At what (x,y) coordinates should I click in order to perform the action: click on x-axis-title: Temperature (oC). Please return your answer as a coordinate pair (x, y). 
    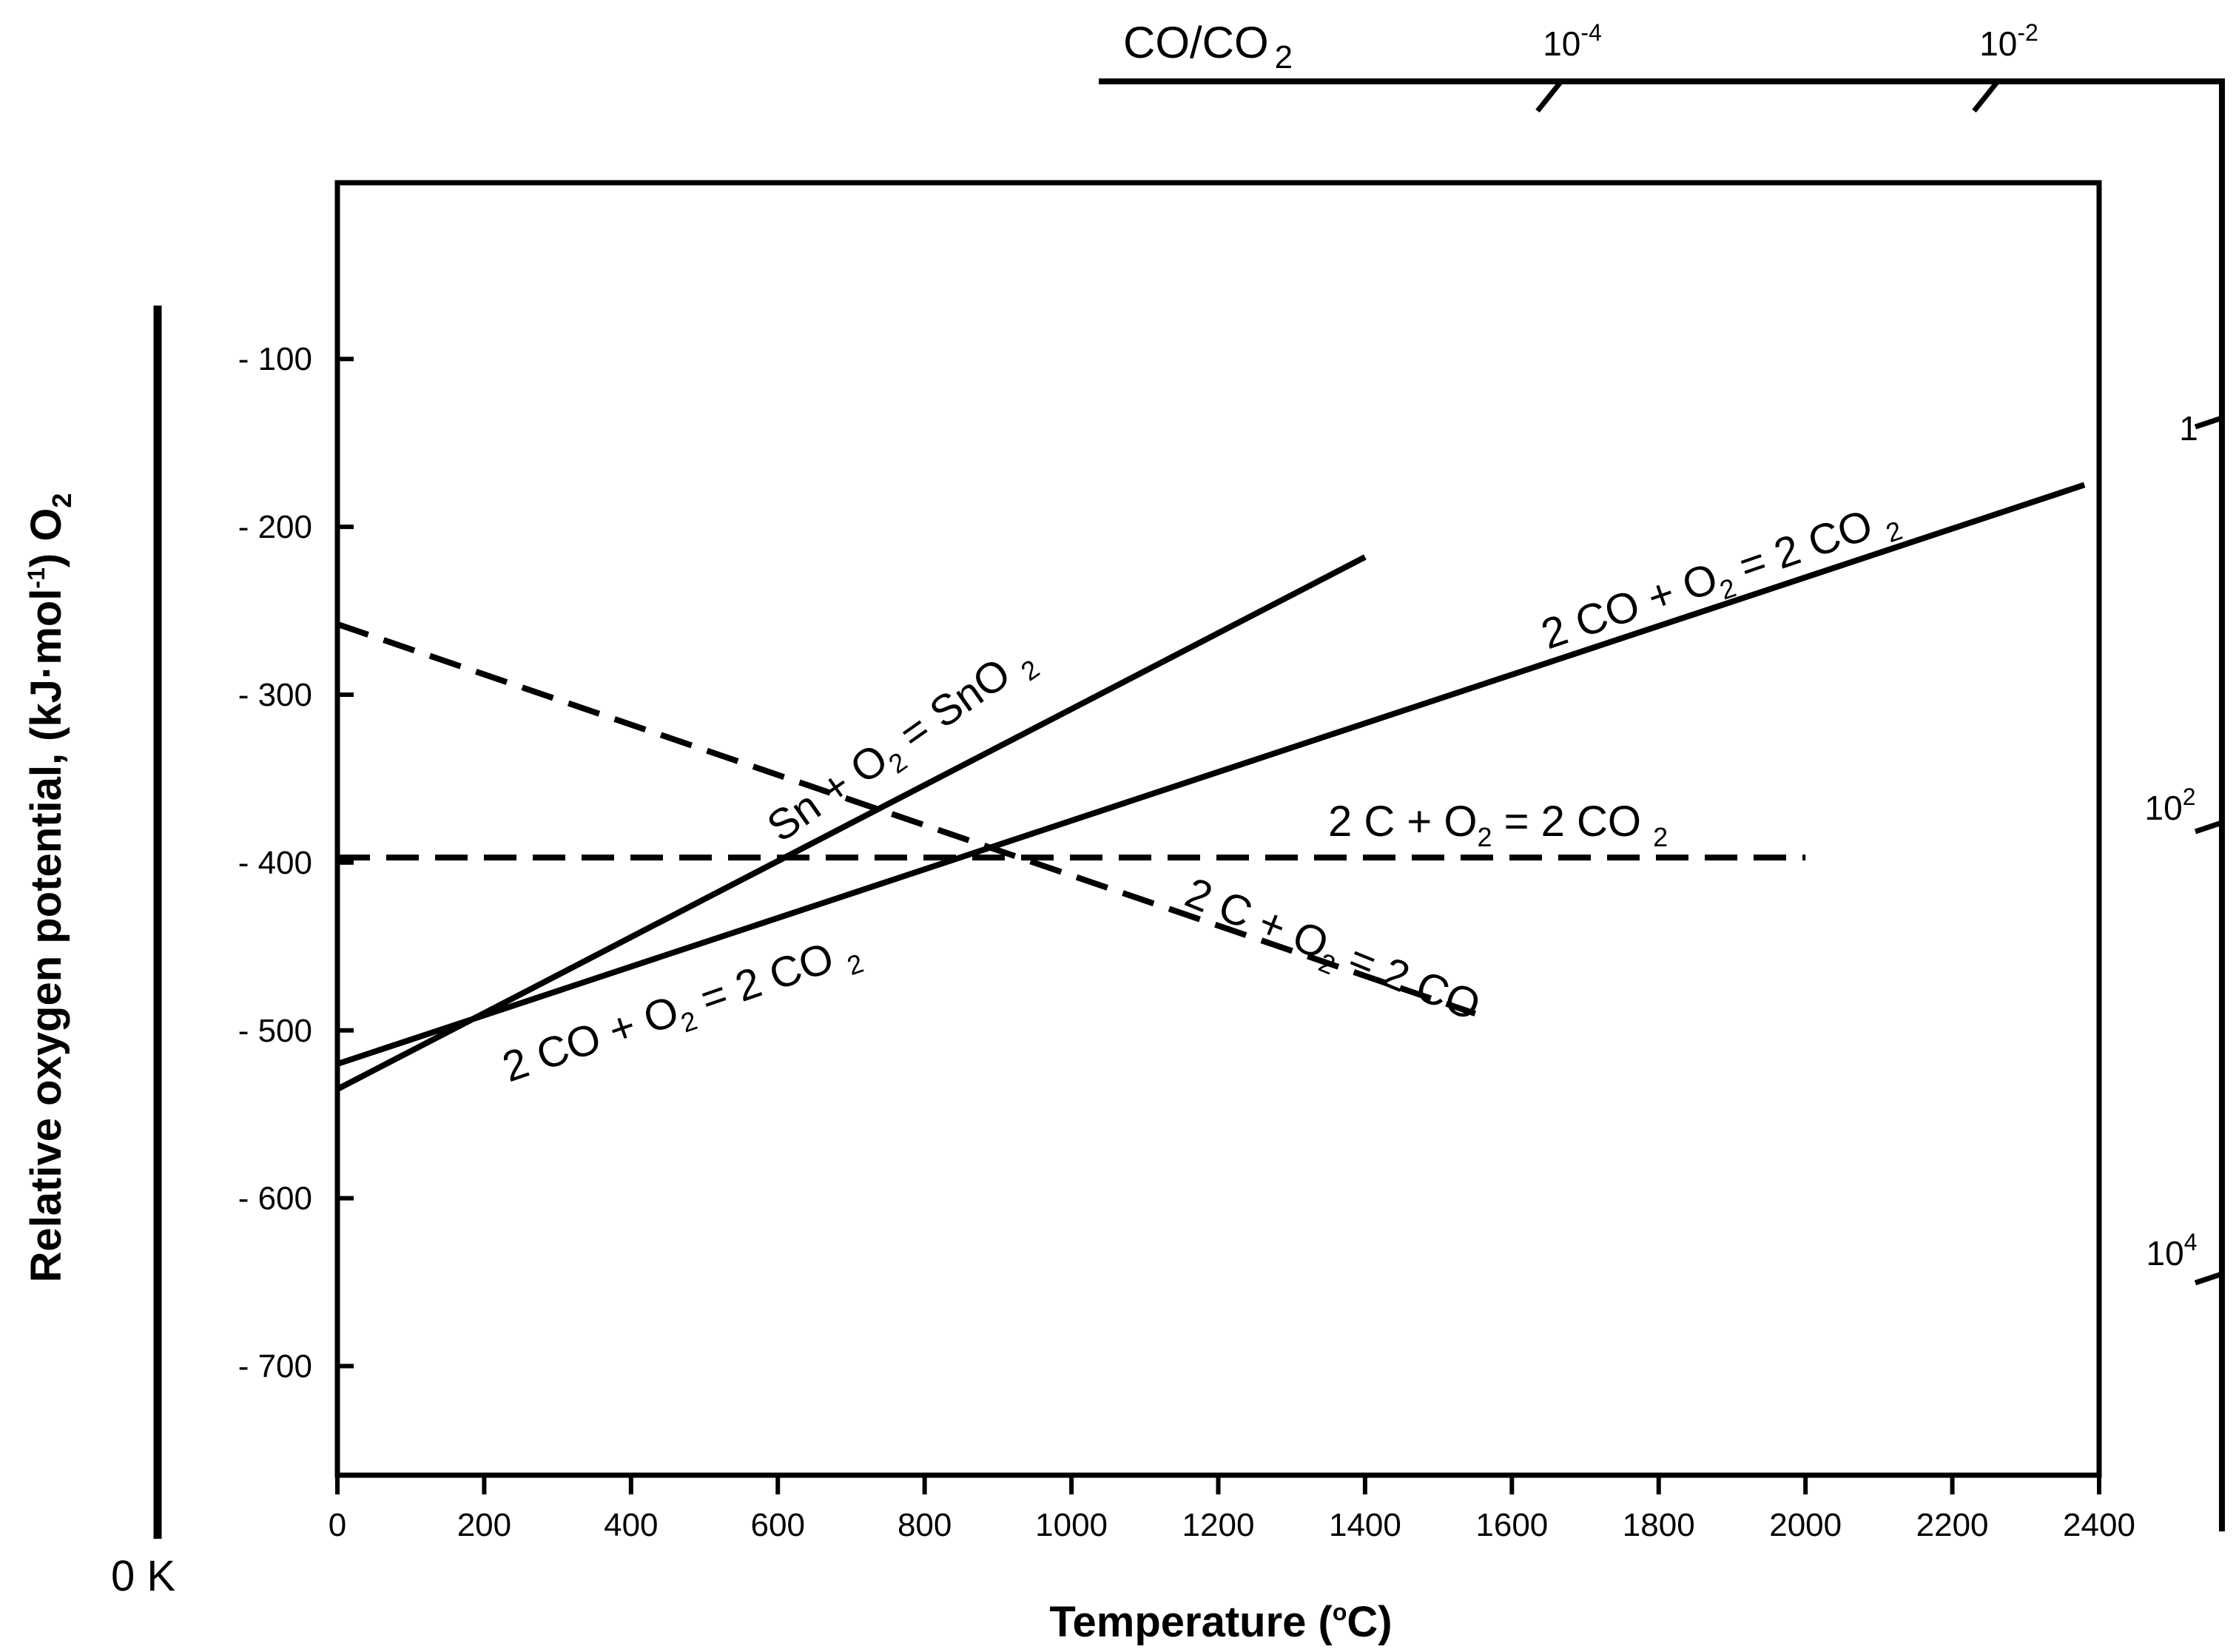
    Looking at the image, I should click on (1220, 1622).